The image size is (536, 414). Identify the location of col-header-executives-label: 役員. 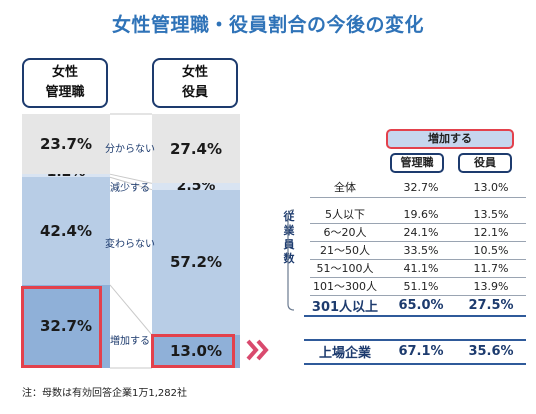
(485, 162).